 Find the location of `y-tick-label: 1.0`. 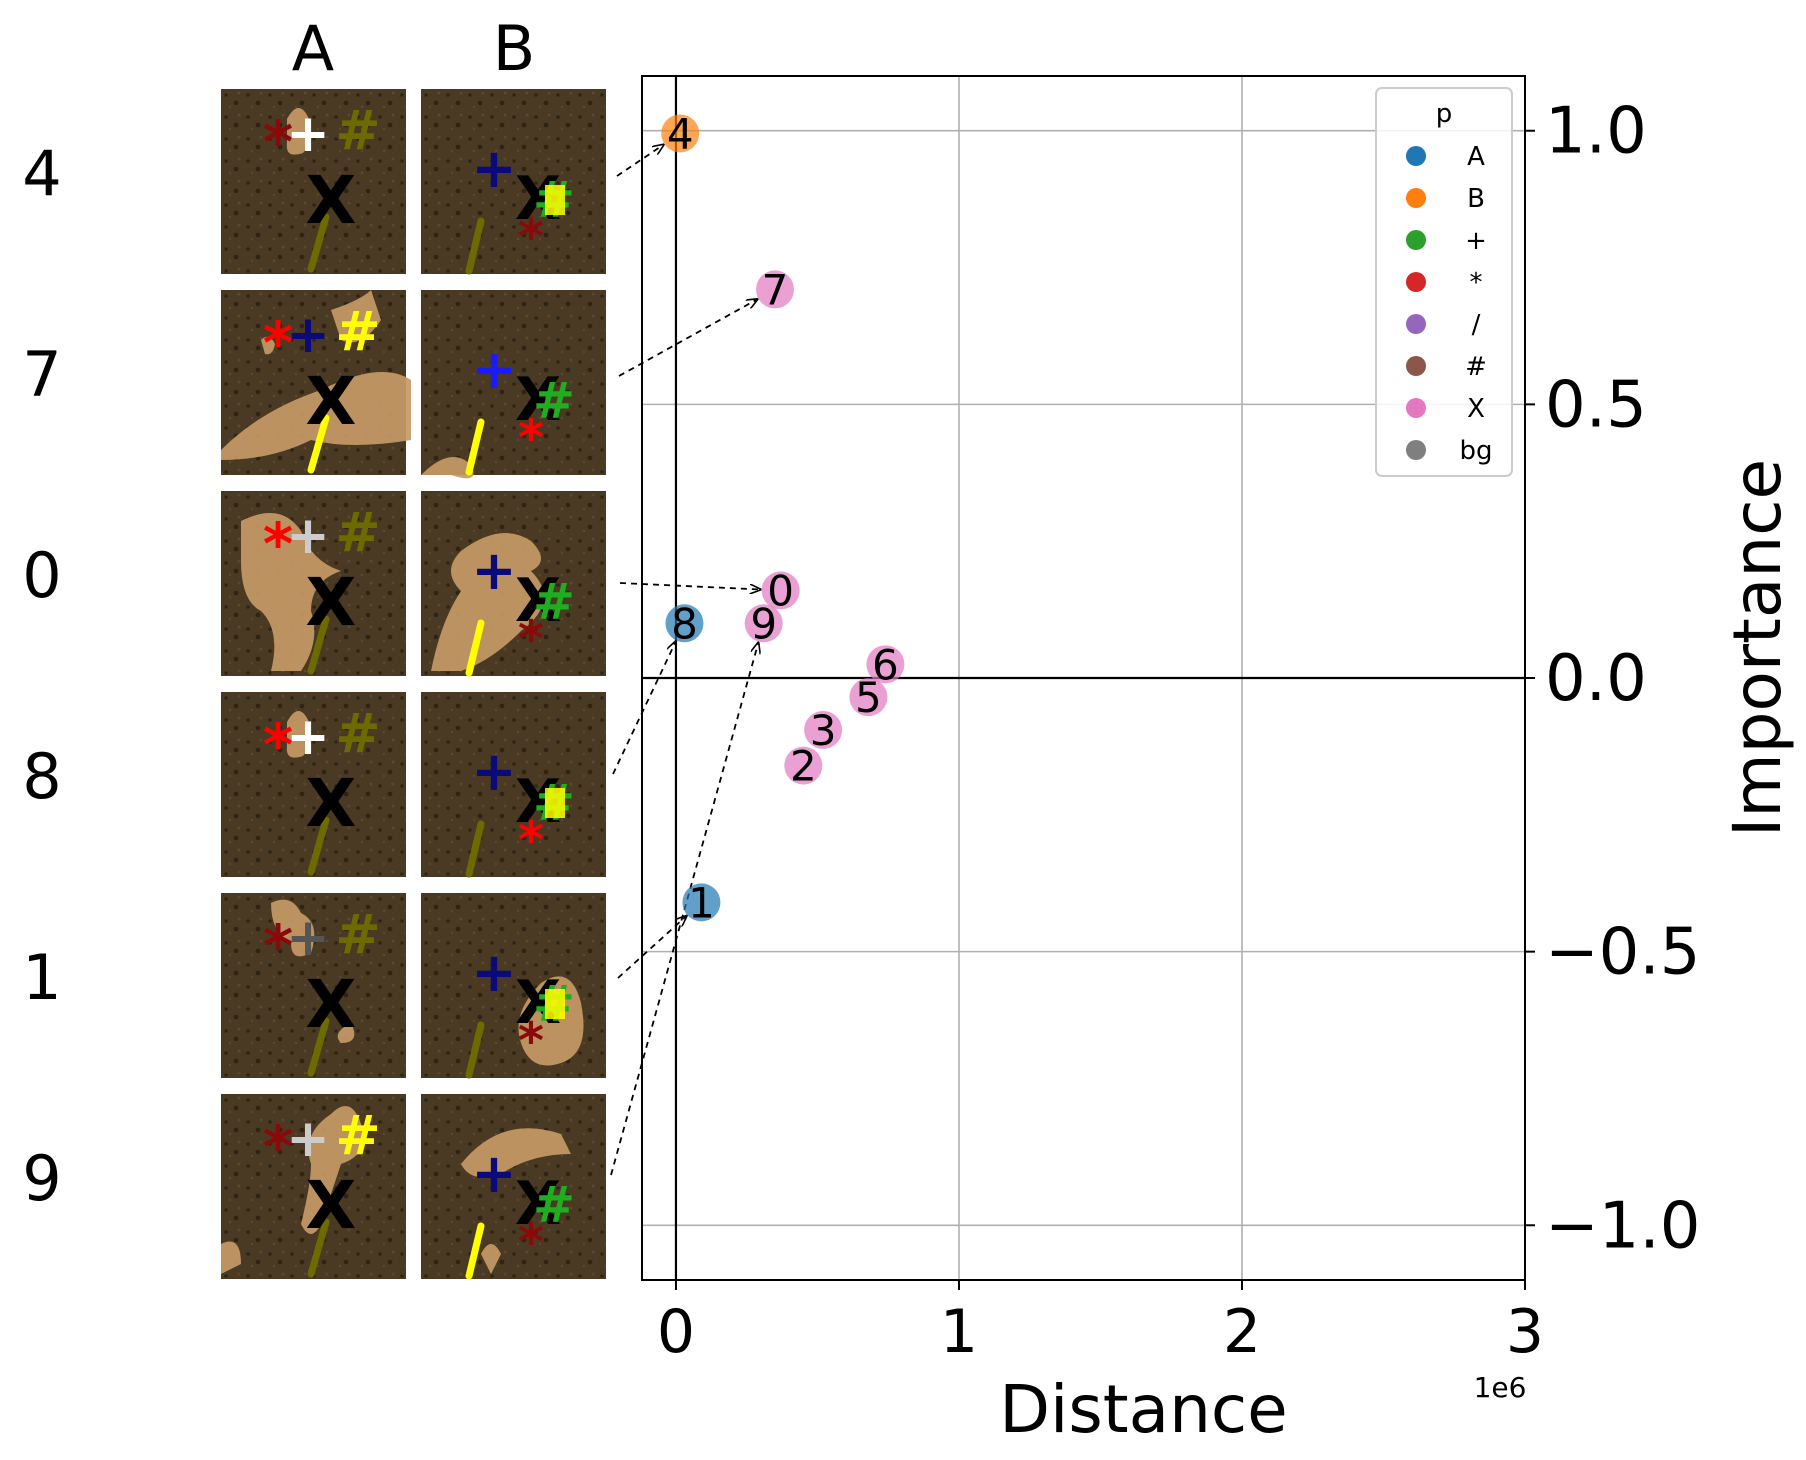

y-tick-label: 1.0 is located at coordinates (1596, 132).